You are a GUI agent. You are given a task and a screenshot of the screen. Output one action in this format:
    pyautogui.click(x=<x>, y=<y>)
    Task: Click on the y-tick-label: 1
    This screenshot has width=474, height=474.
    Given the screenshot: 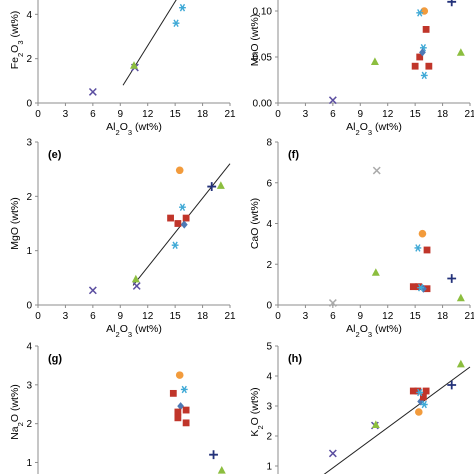 What is the action you would take?
    pyautogui.click(x=269, y=467)
    